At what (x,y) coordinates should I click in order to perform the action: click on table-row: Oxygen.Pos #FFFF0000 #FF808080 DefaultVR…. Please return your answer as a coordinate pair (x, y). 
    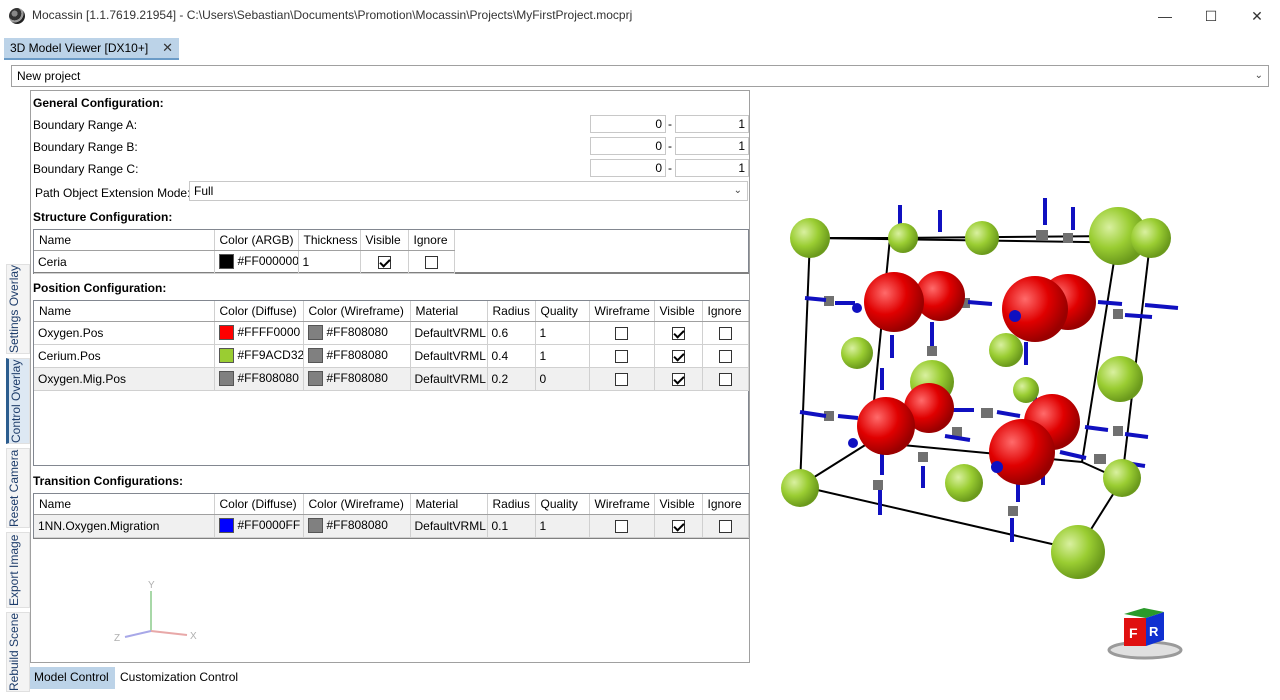
    Looking at the image, I should click on (391, 333).